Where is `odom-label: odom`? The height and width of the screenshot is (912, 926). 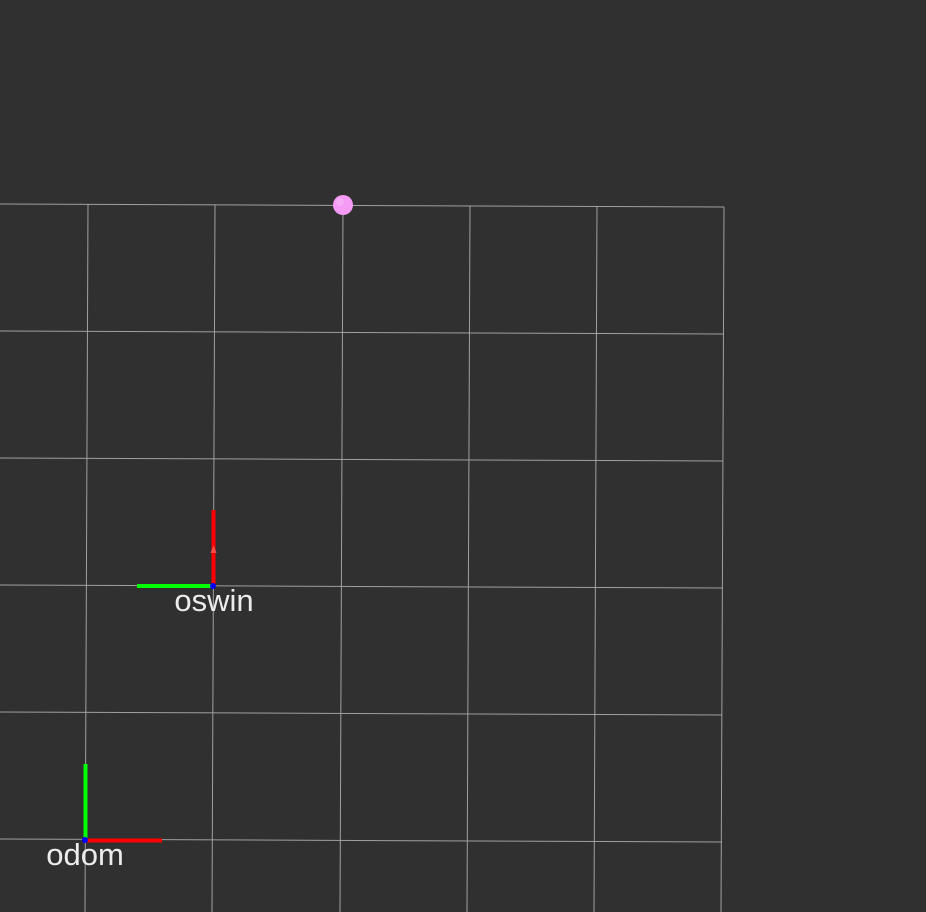
odom-label: odom is located at coordinates (85, 854).